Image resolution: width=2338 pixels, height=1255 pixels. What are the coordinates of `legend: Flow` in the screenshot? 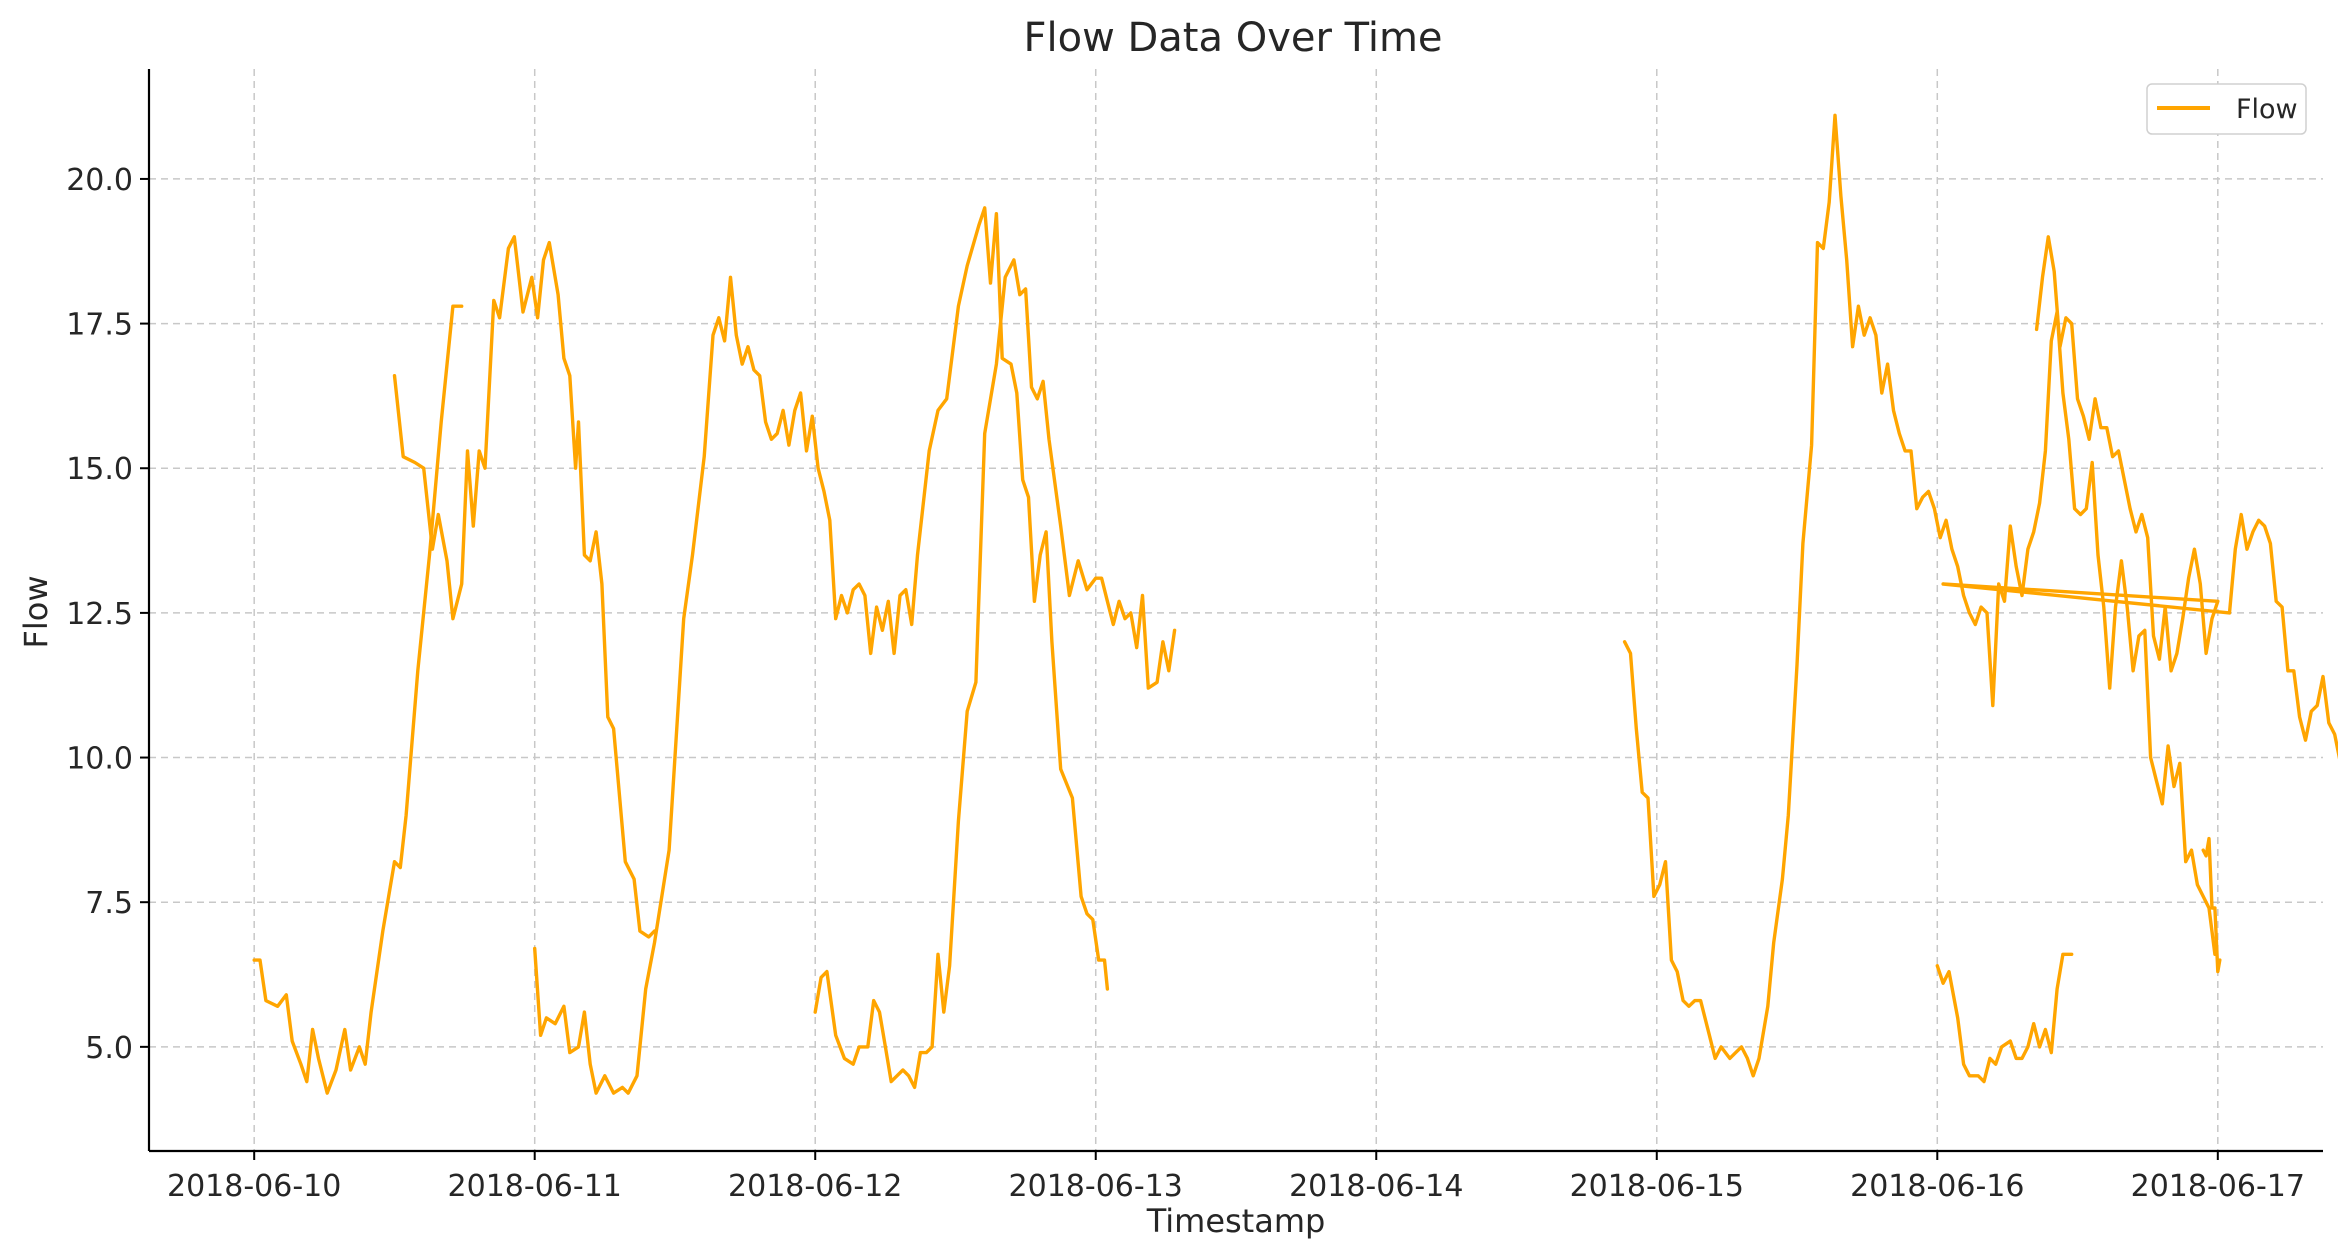 It's located at (2226, 109).